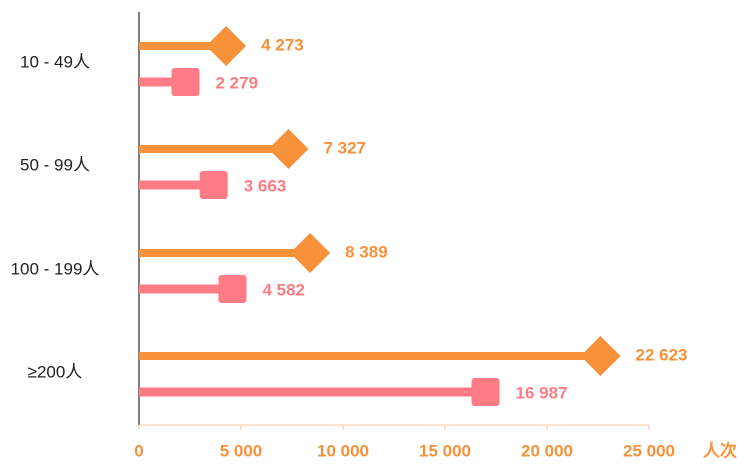 The width and height of the screenshot is (744, 464). I want to click on value-label: 22 623, so click(662, 354).